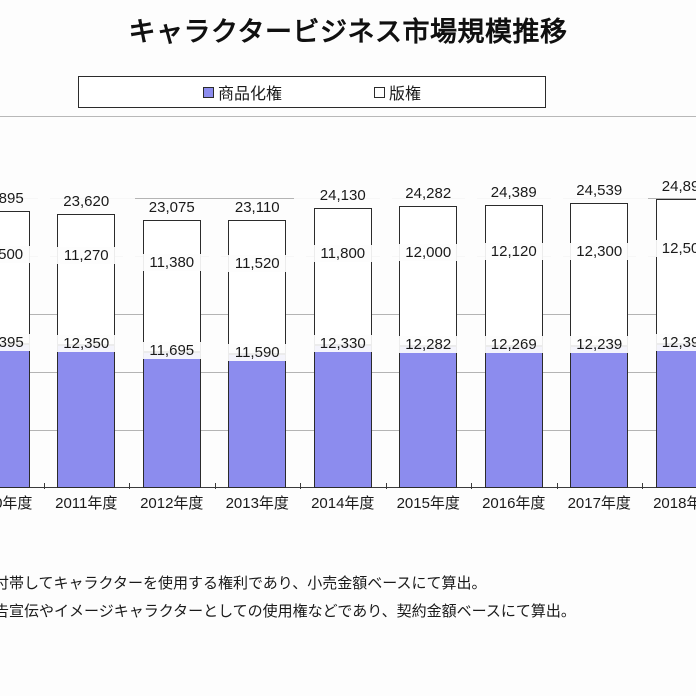 The image size is (696, 696). Describe the element at coordinates (674, 503) in the screenshot. I see `x-axis-label: 2018年度` at that location.